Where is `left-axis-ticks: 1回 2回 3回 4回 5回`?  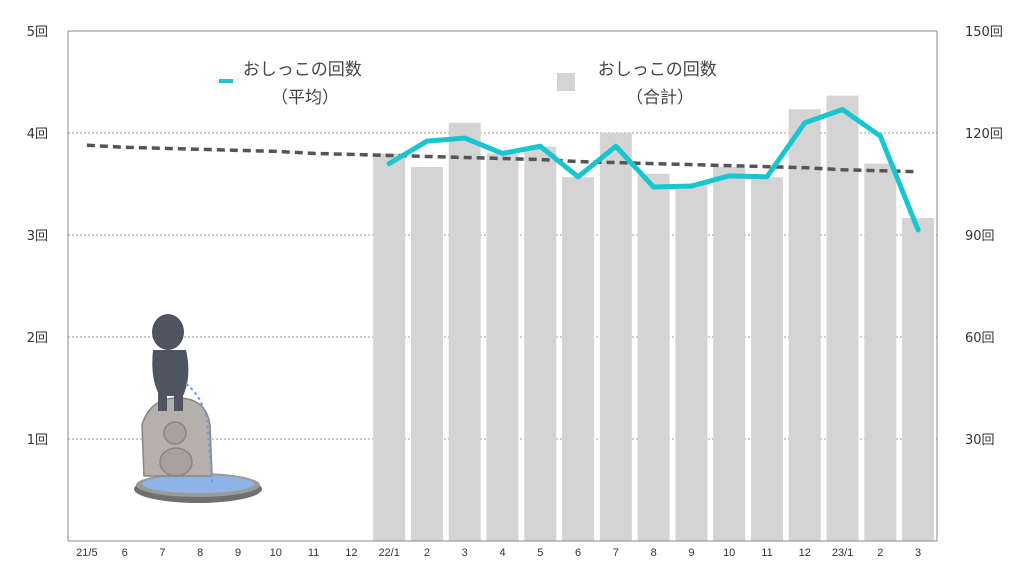
left-axis-ticks: 1回 2回 3回 4回 5回 is located at coordinates (37, 236).